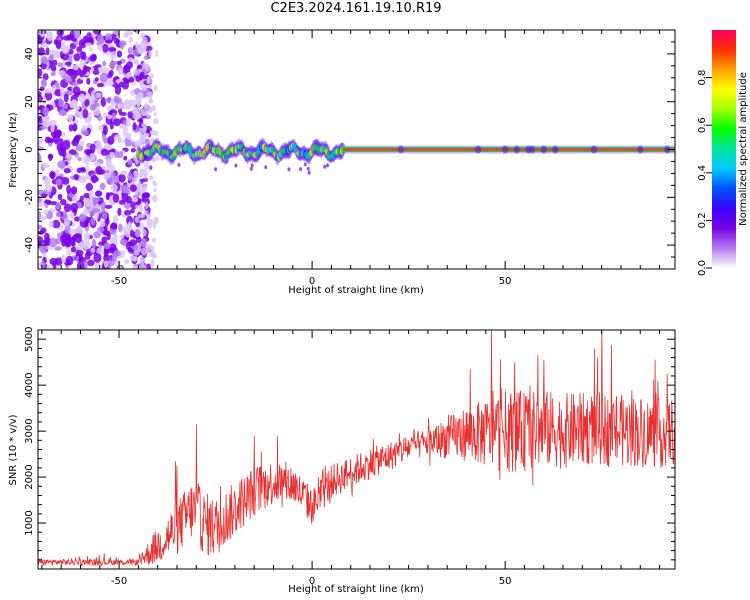 This screenshot has width=750, height=600. I want to click on page-title: C2E3.2024.161.19.10.R19, so click(356, 8).